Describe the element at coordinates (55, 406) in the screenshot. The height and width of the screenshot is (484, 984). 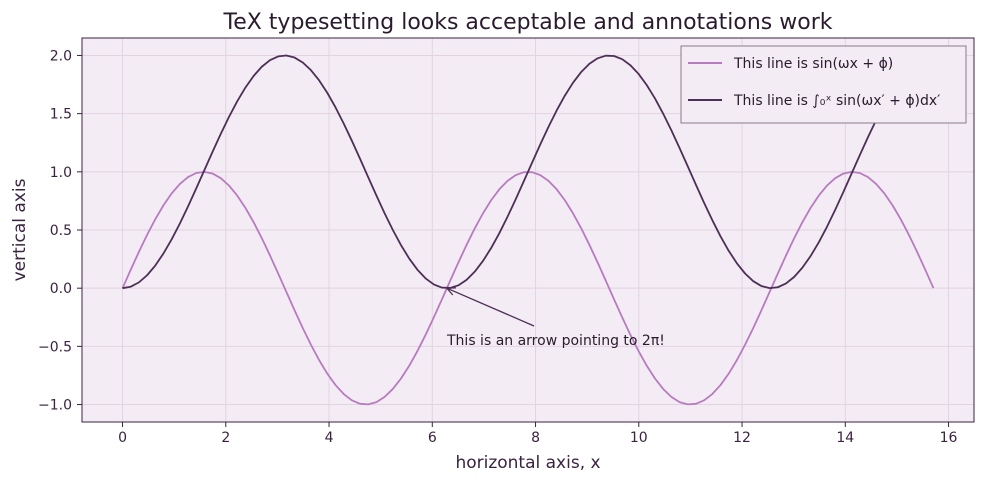
I see `y-tick-label: −1.0` at that location.